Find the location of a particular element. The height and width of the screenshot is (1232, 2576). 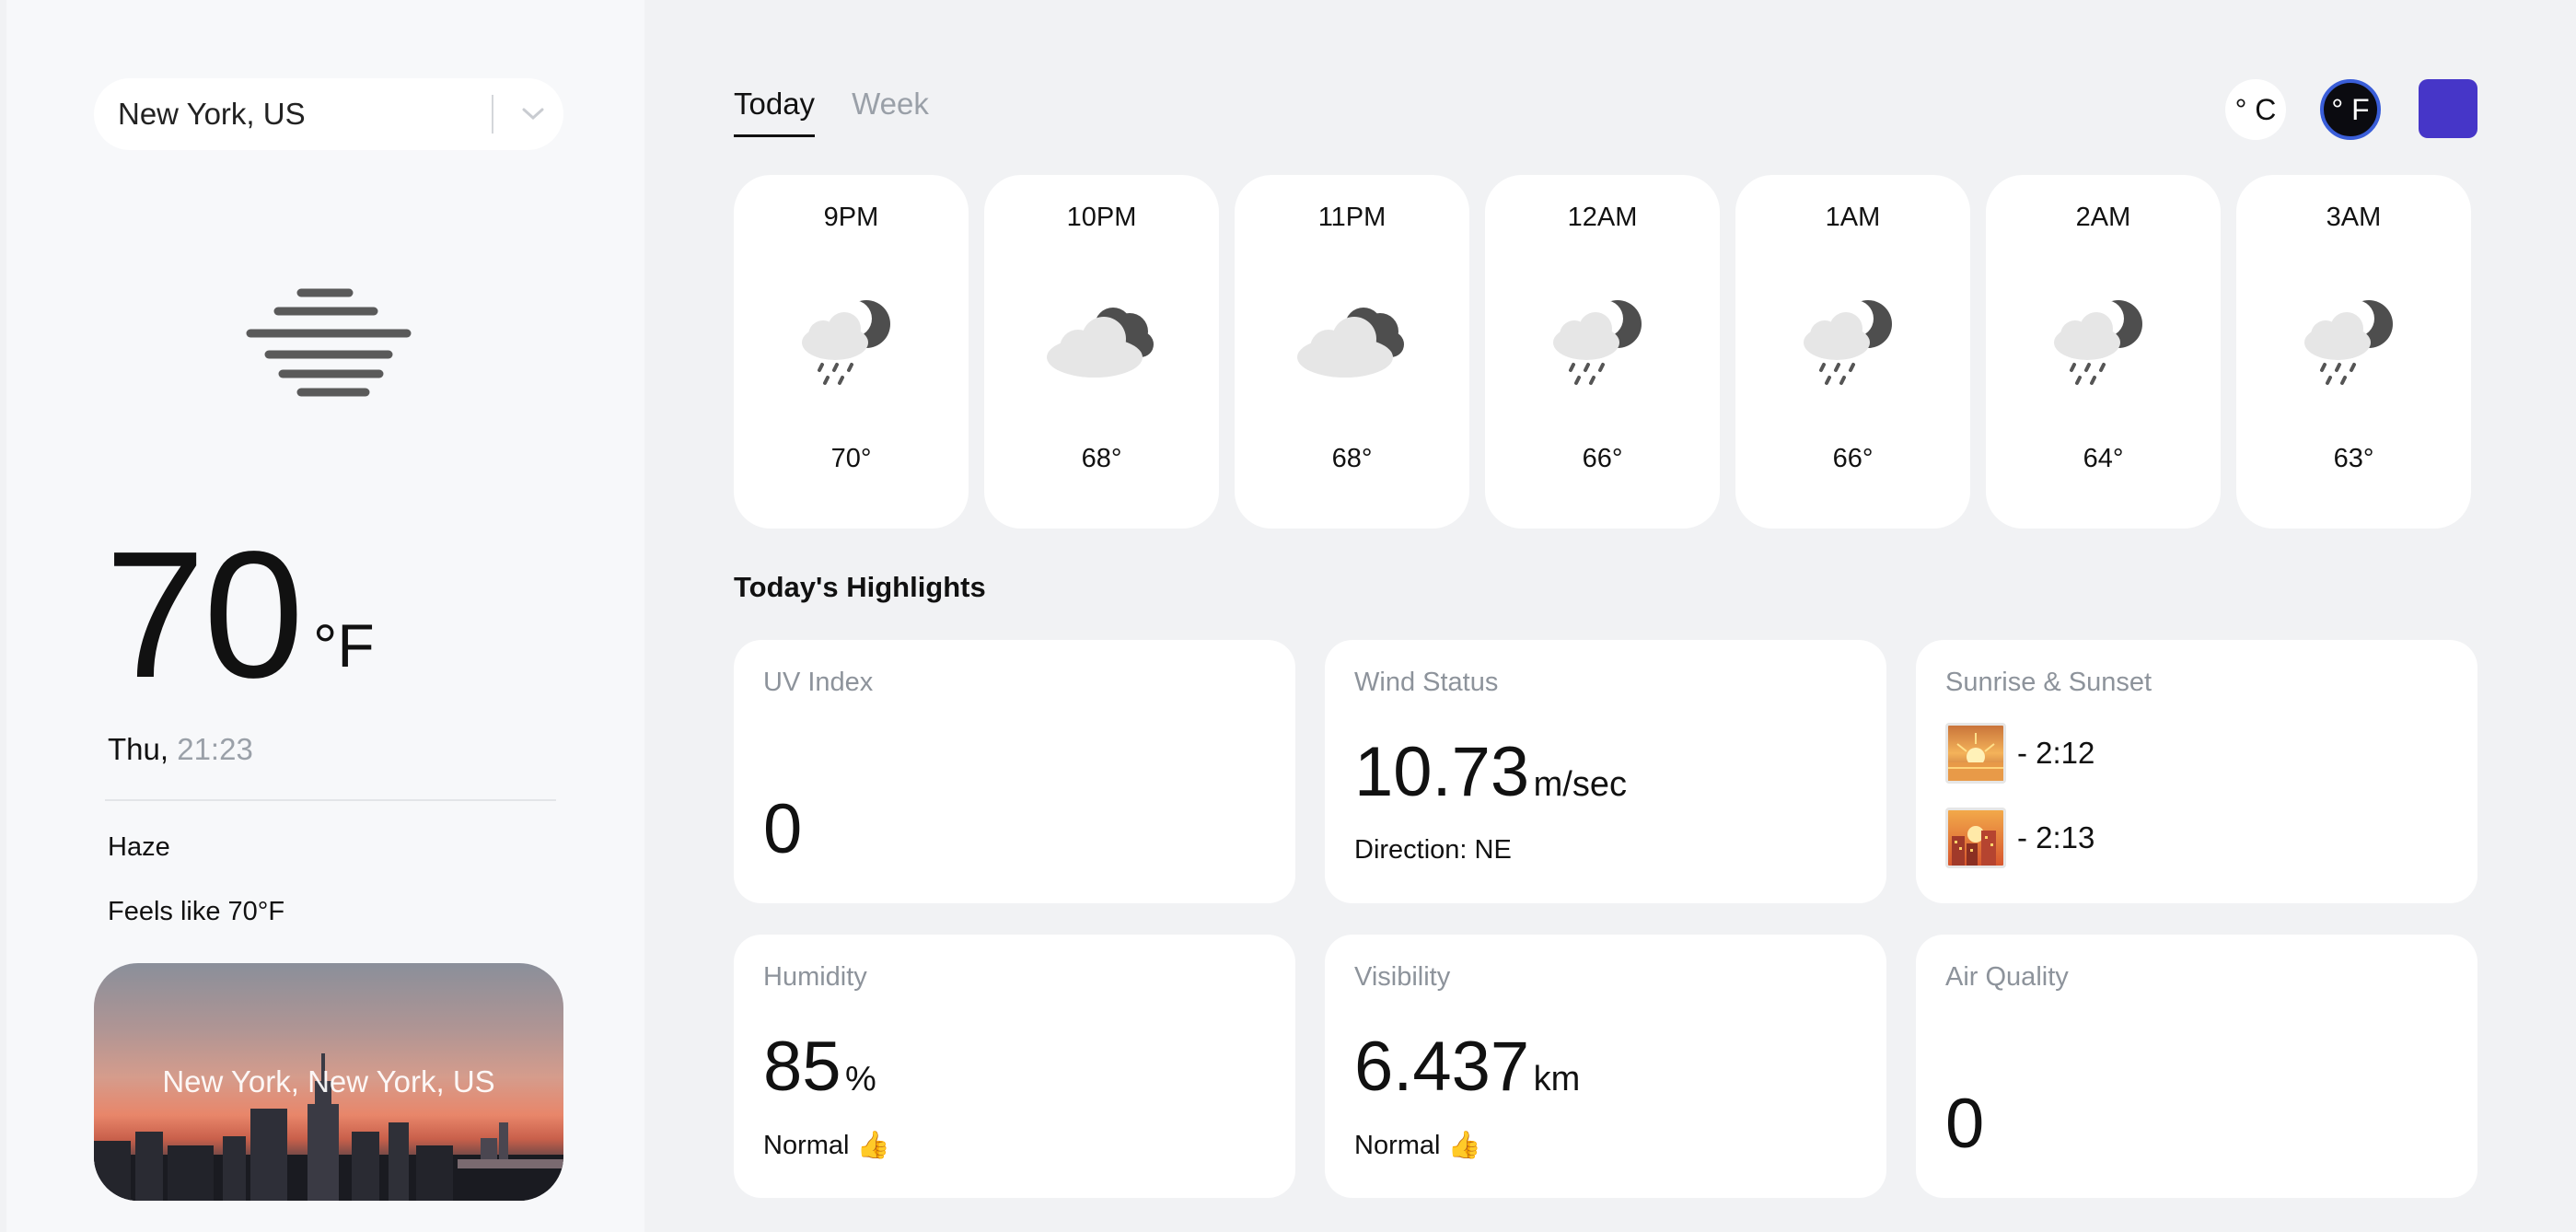

fahrenheit-button: ° F is located at coordinates (2350, 109).